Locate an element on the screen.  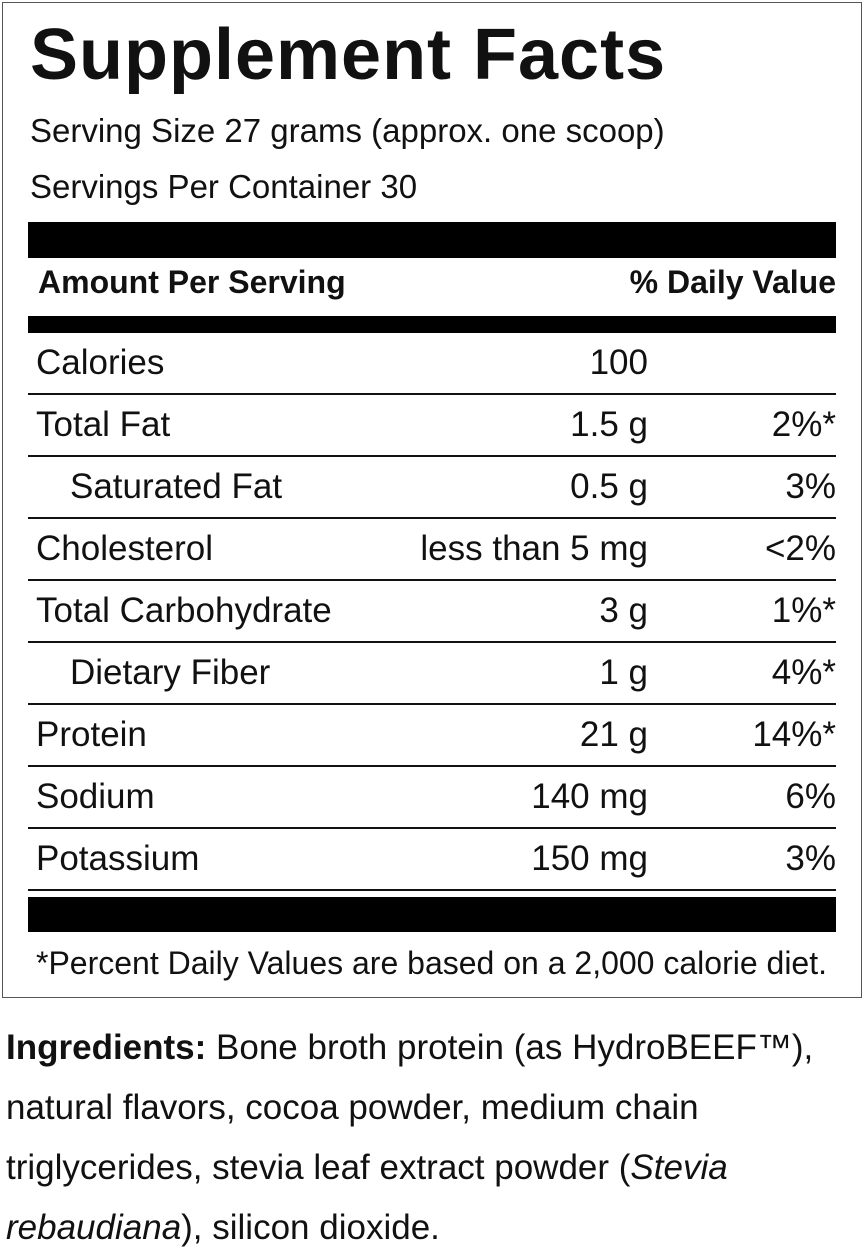
nutrient-amount: 3 g is located at coordinates (623, 610).